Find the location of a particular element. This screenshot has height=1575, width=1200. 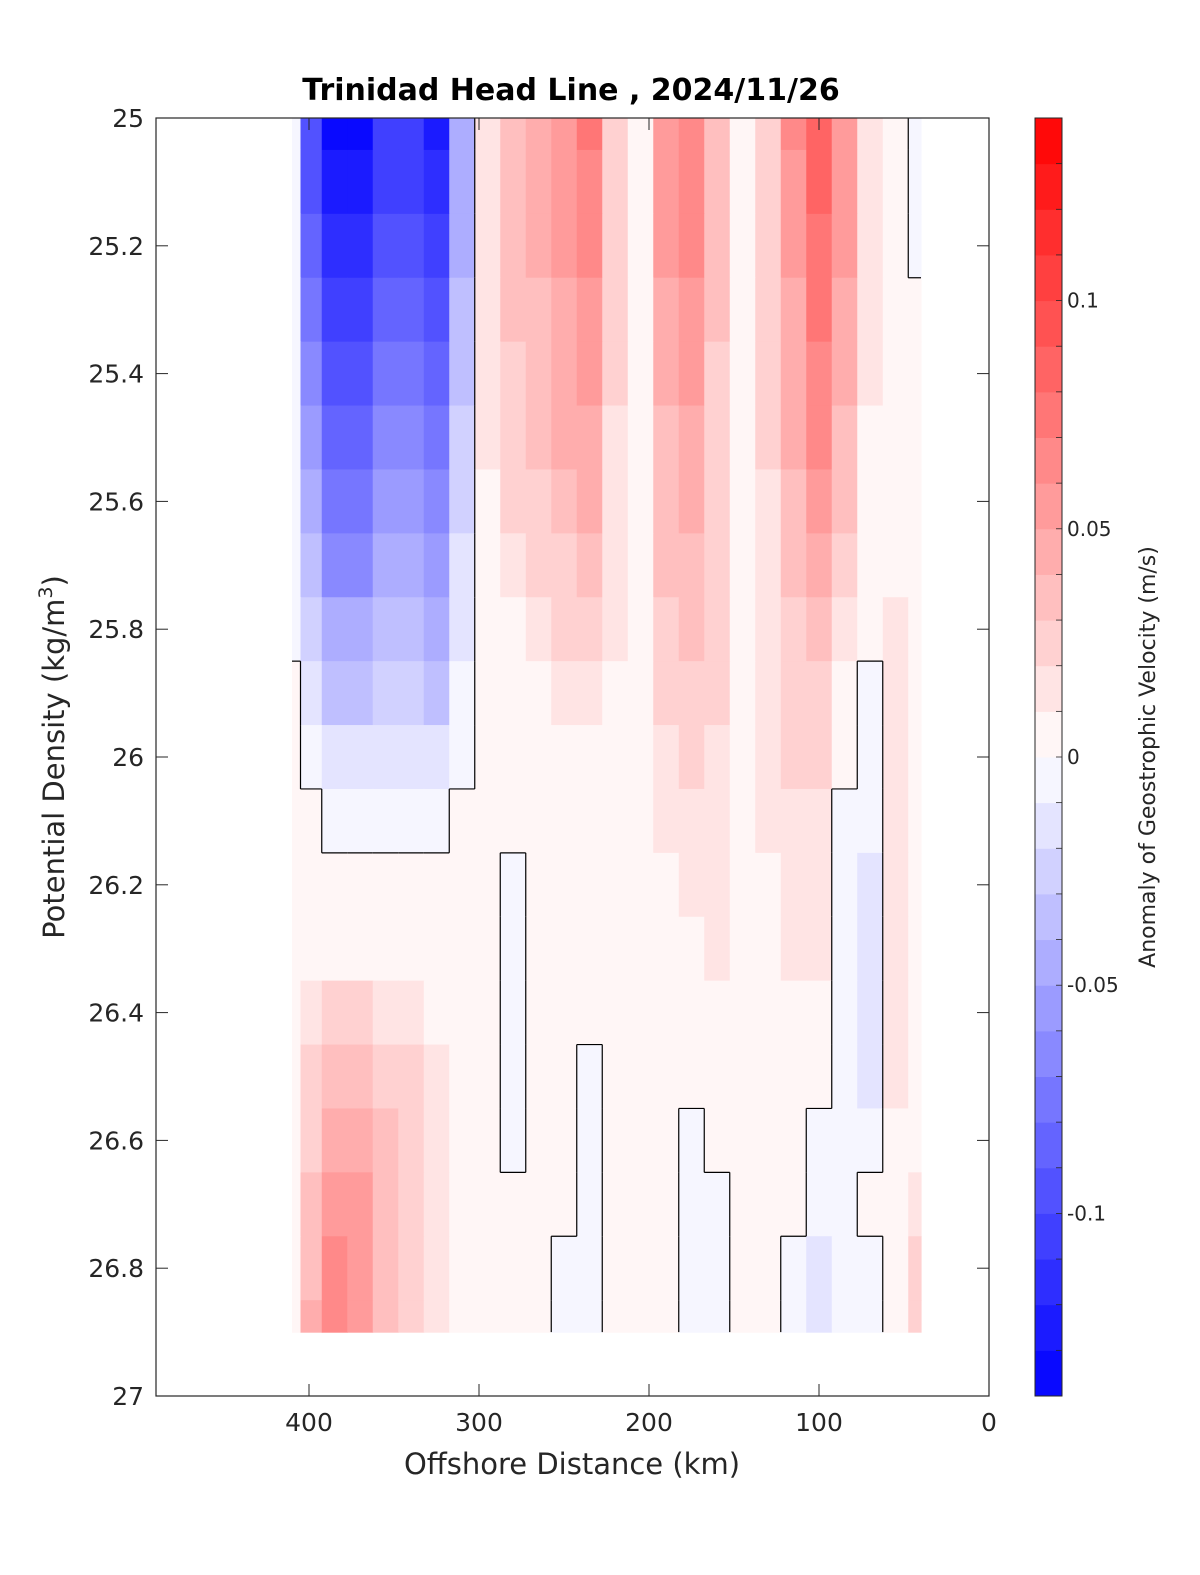

y-axis-label-main: Potential Density (kg/m is located at coordinates (54, 769).